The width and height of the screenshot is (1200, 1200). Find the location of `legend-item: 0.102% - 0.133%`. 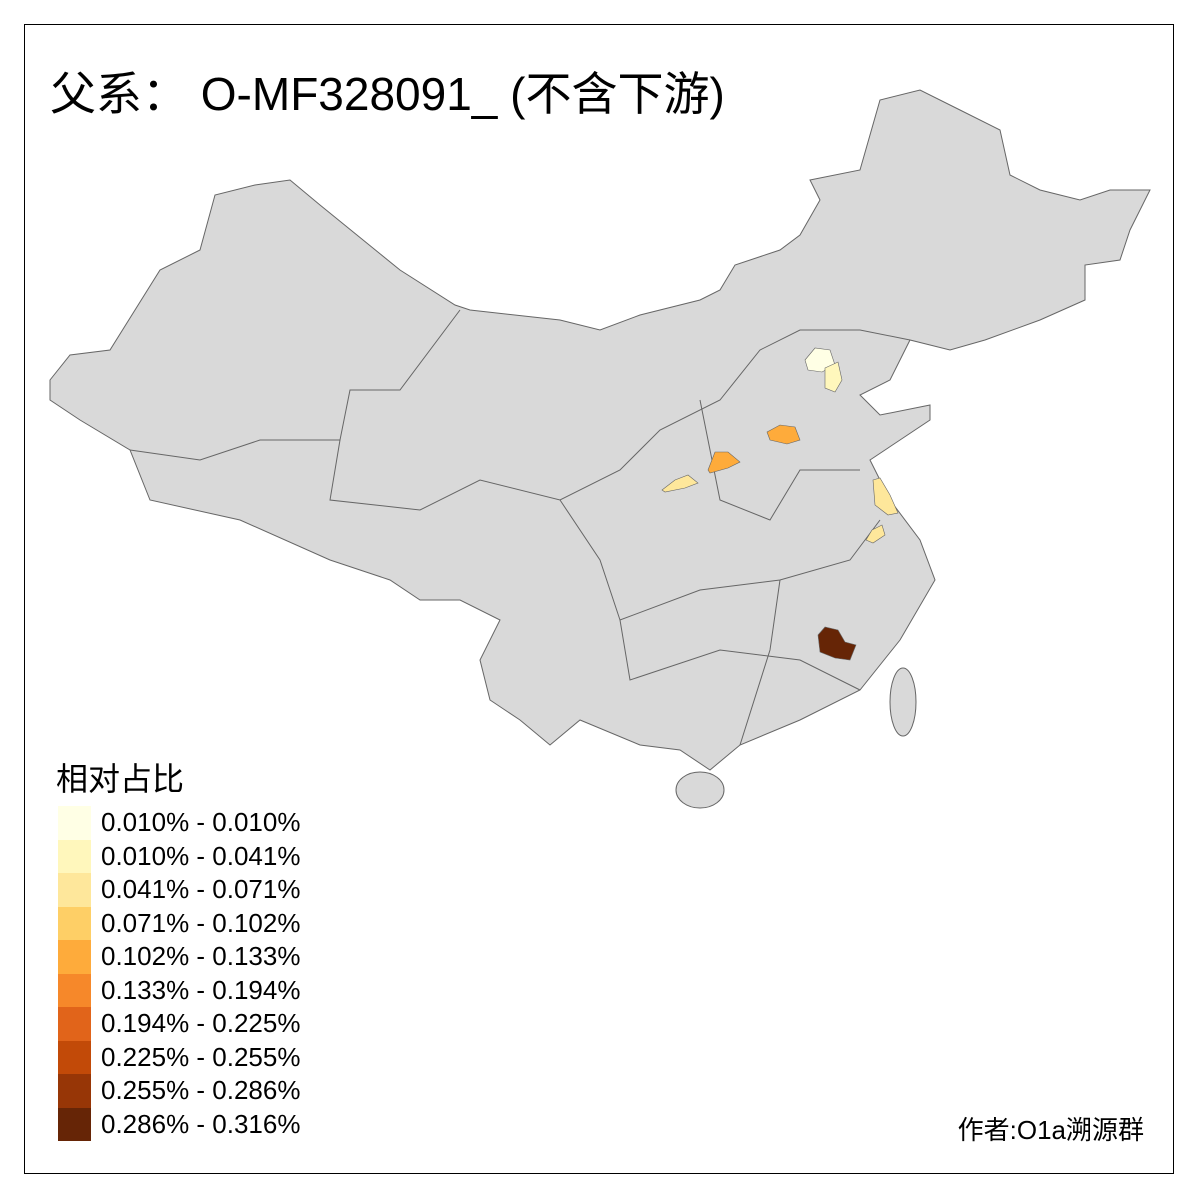

legend-item: 0.102% - 0.133% is located at coordinates (179, 957).